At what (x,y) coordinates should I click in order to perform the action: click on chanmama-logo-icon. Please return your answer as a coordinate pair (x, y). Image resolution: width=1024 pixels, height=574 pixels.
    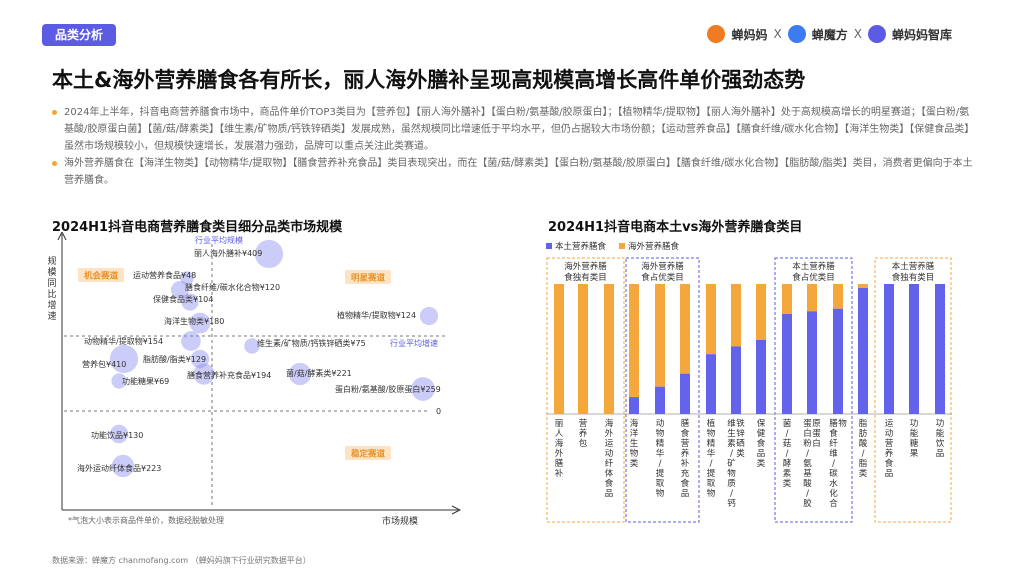
    Looking at the image, I should click on (716, 34).